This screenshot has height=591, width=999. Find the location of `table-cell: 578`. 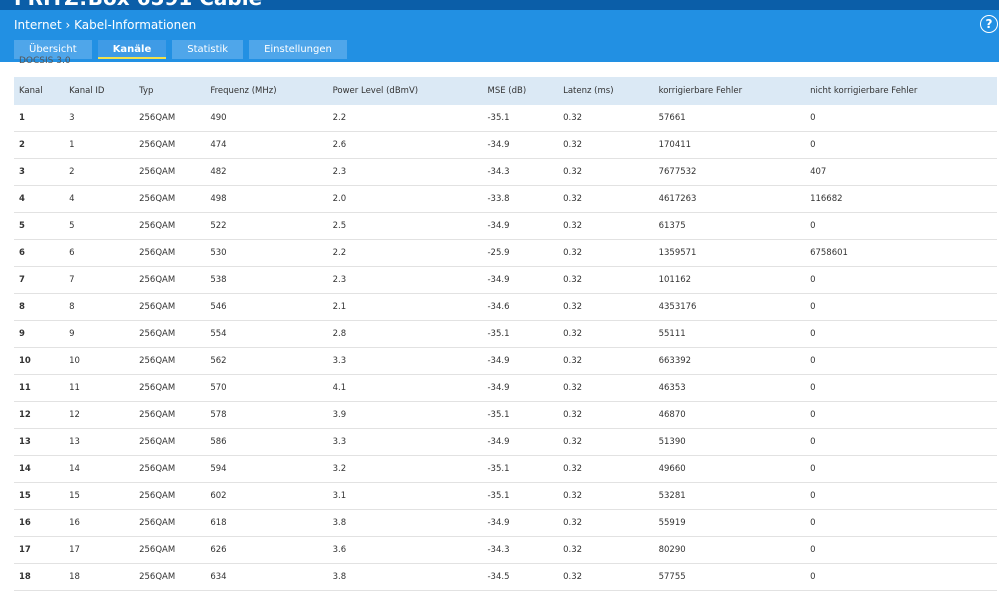

table-cell: 578 is located at coordinates (266, 415).